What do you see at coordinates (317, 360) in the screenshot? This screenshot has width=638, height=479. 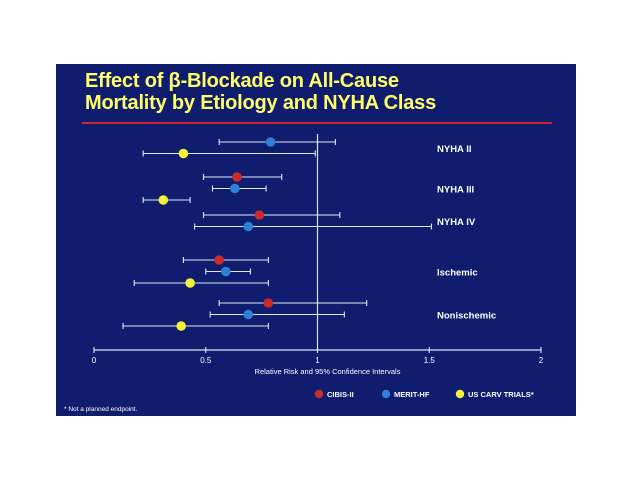 I see `x-tick-label: 1` at bounding box center [317, 360].